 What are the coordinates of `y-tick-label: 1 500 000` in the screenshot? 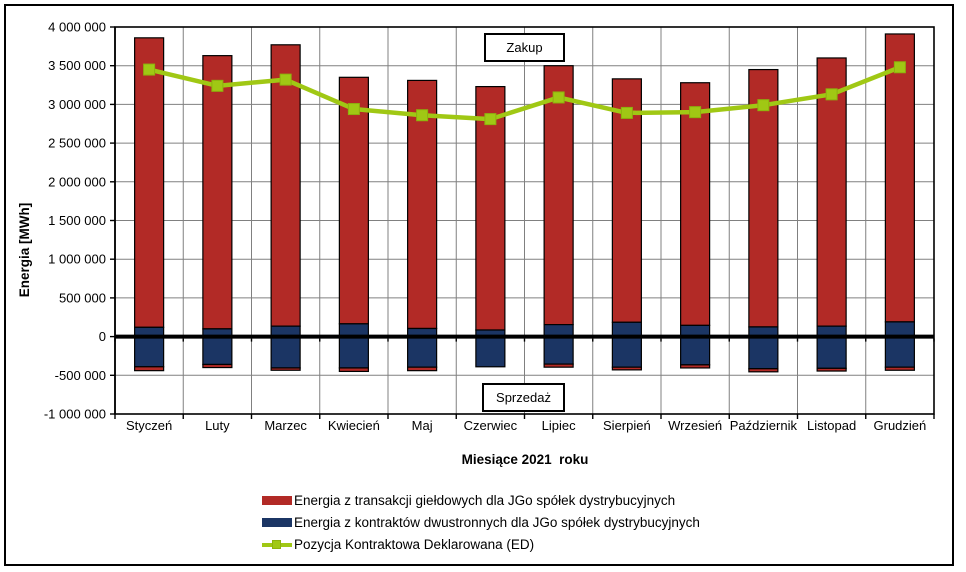 It's located at (77, 220).